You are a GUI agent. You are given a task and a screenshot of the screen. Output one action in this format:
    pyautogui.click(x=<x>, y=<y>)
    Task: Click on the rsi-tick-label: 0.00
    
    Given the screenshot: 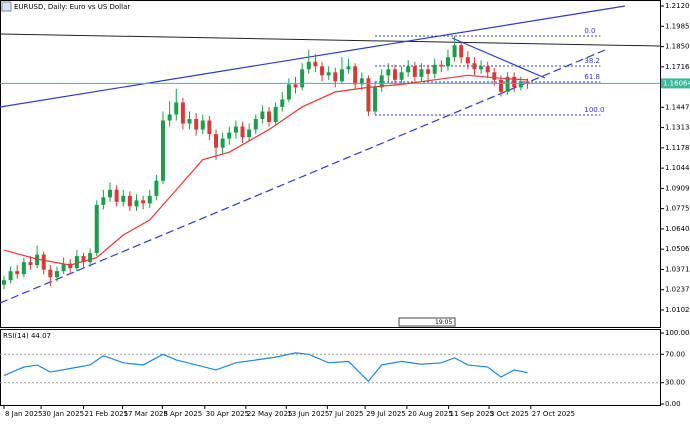 What is the action you would take?
    pyautogui.click(x=673, y=404)
    